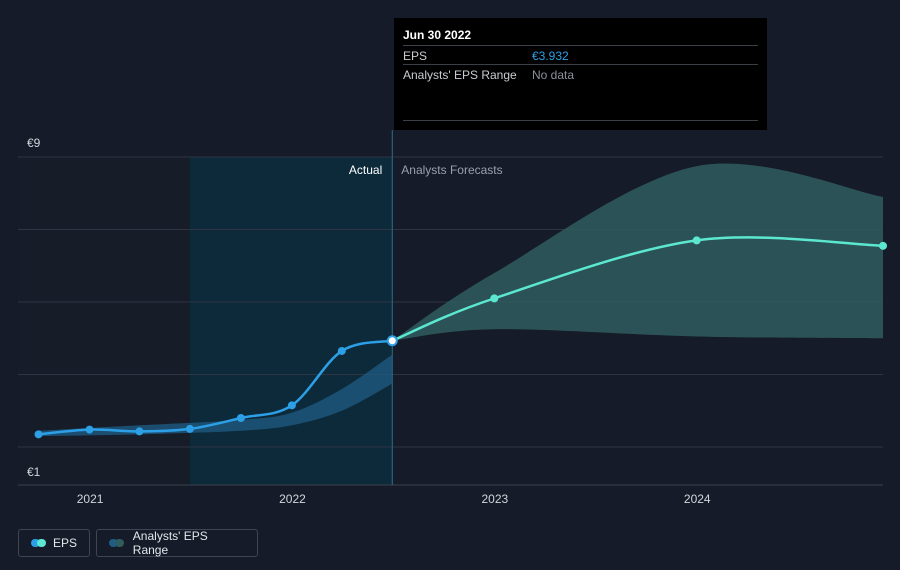 The height and width of the screenshot is (570, 900). What do you see at coordinates (553, 75) in the screenshot?
I see `tooltip-range-value: No data` at bounding box center [553, 75].